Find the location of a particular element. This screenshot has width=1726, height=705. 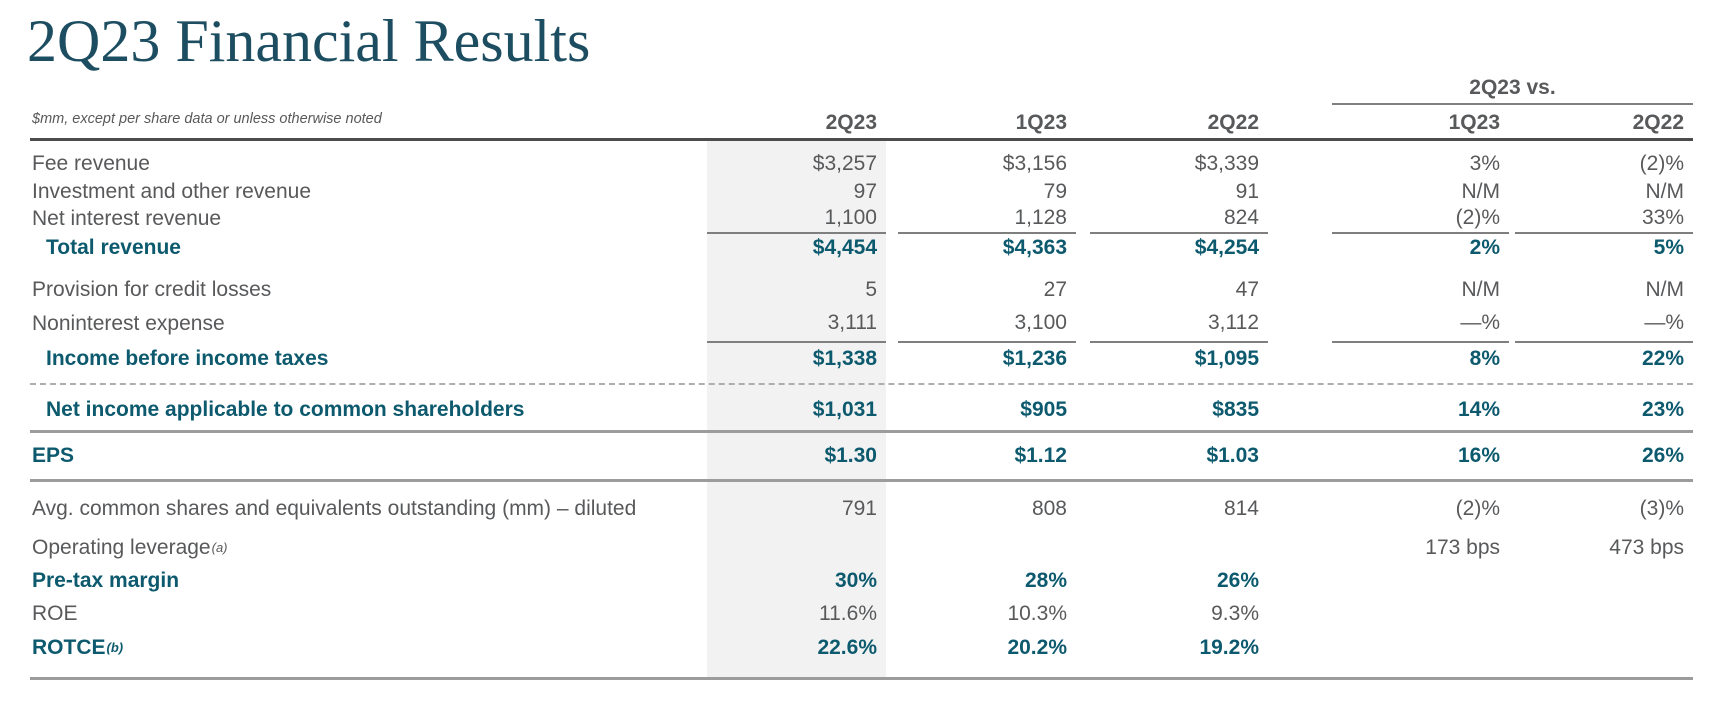

row-label: ROTCE (b) is located at coordinates (78, 647).